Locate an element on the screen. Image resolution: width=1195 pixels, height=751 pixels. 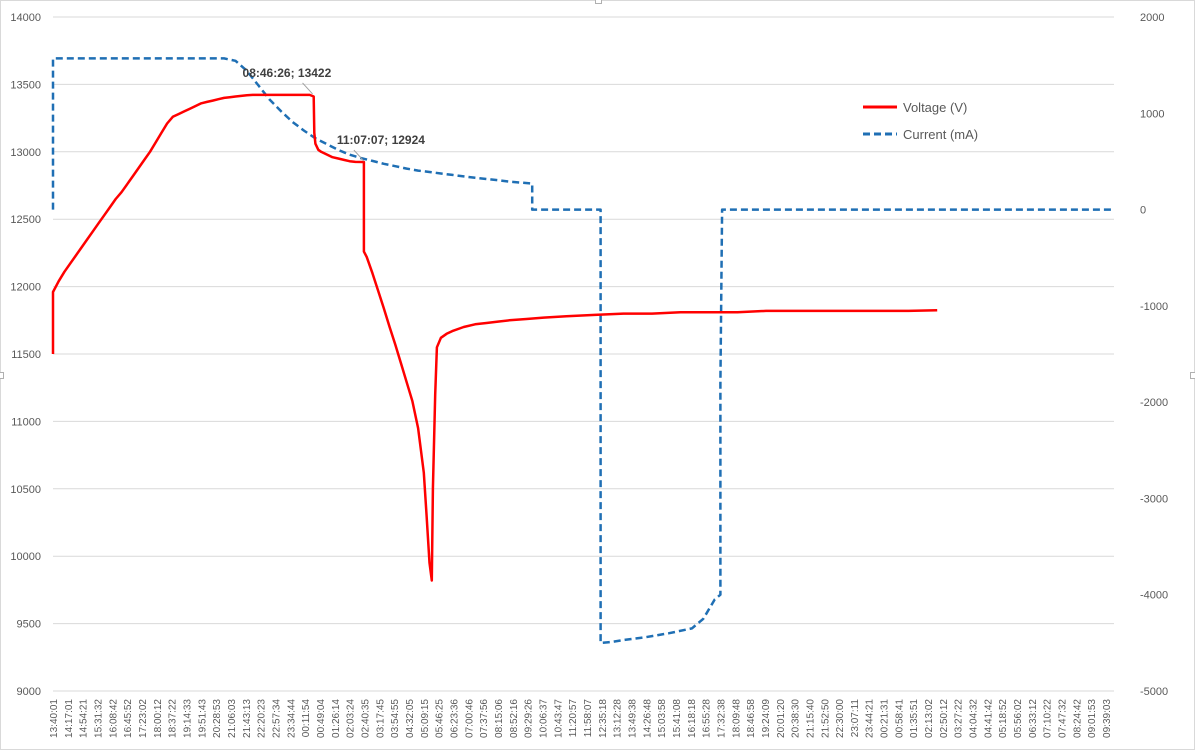
y-tick-label: 13500 is located at coordinates (25, 85).